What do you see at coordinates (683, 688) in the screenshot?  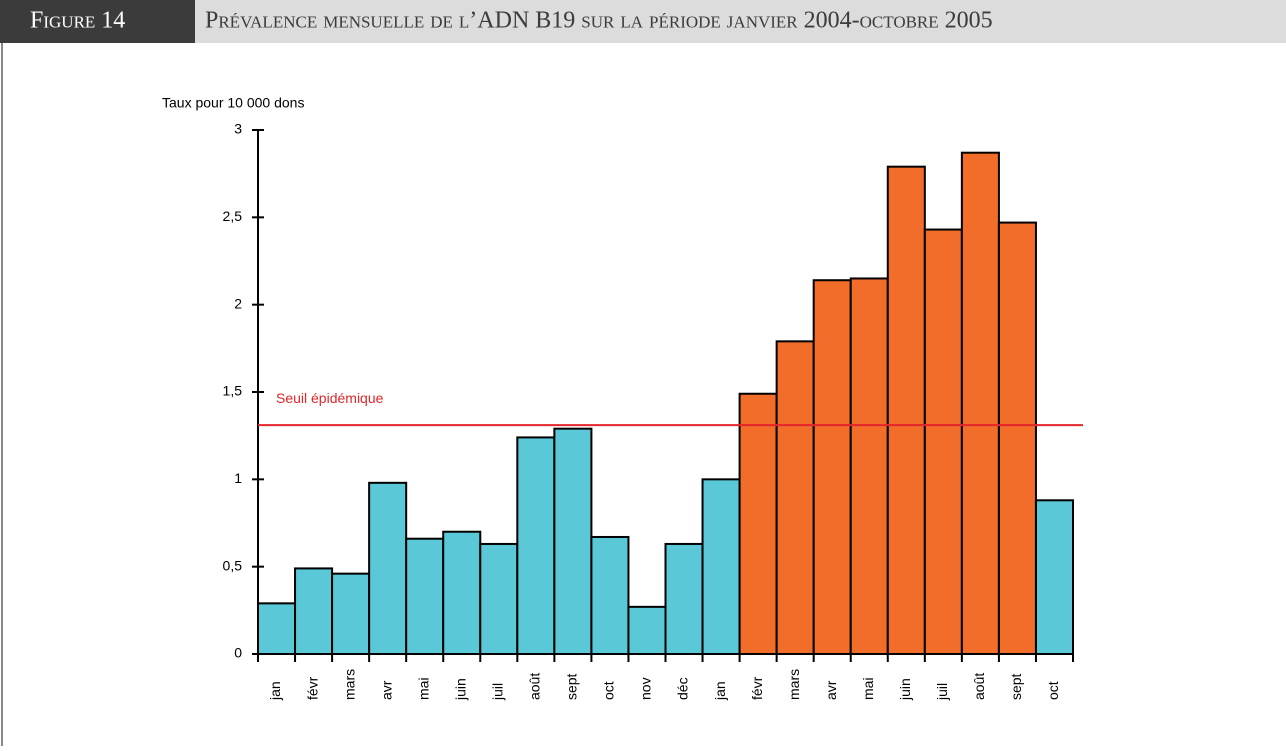 I see `x-tick-label: déc` at bounding box center [683, 688].